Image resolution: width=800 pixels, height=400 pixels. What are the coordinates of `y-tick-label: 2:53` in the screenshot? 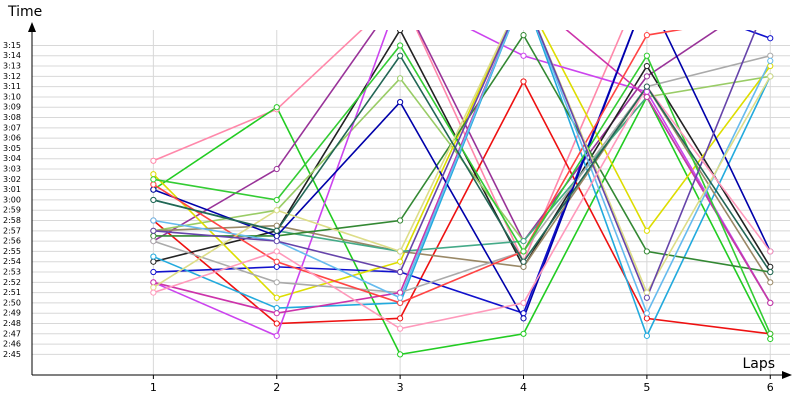 It's located at (12, 272).